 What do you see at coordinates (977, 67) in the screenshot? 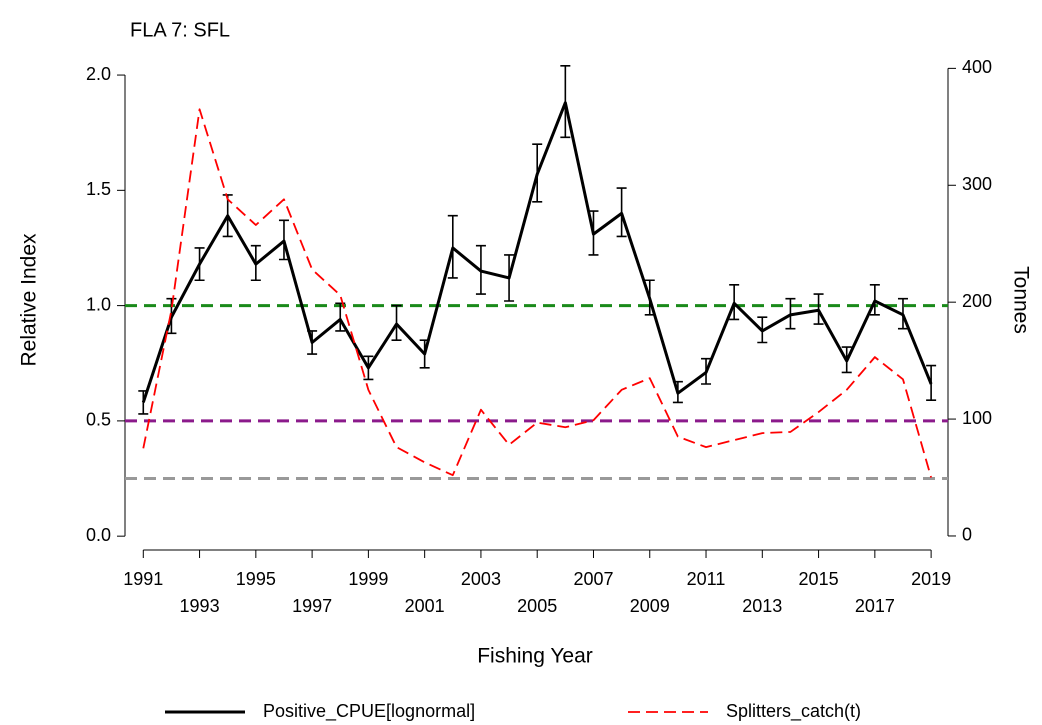
I see `y2-tick-label: 400` at bounding box center [977, 67].